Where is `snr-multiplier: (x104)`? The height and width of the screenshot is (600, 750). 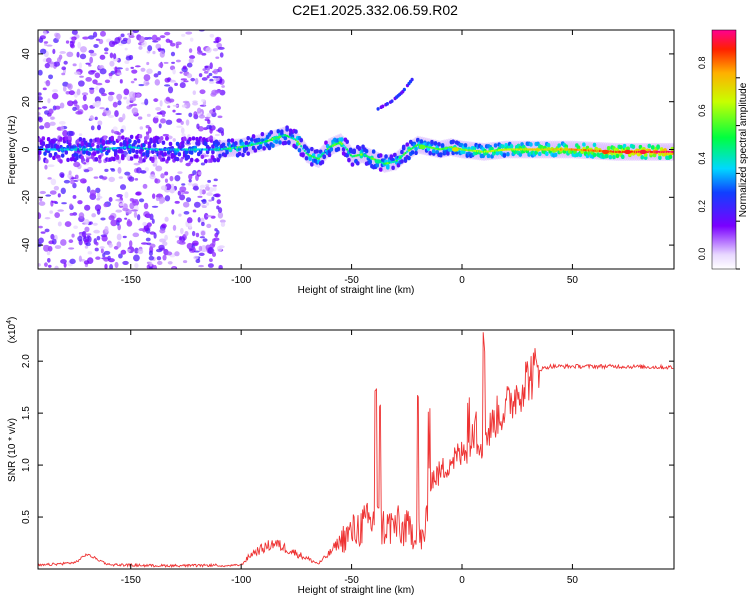
snr-multiplier: (x104) is located at coordinates (12, 330).